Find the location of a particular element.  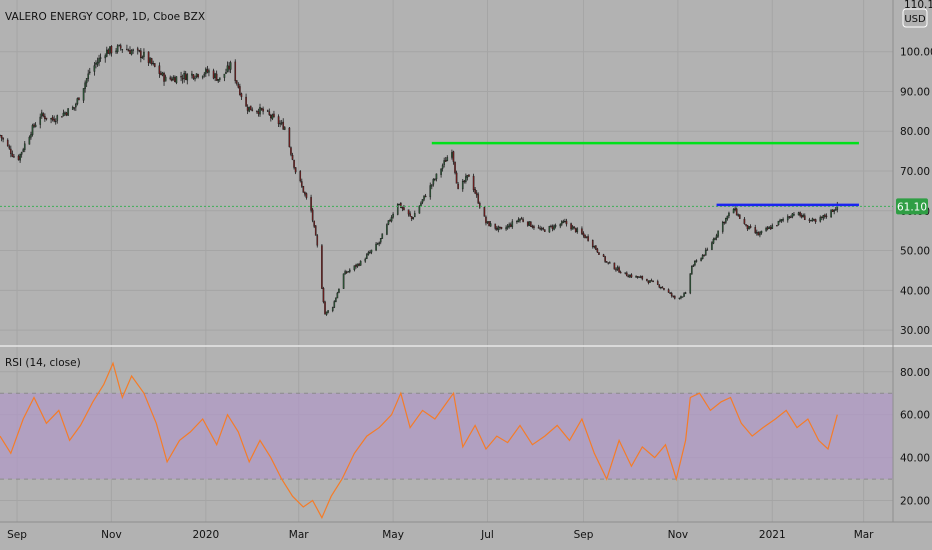

rsi-tick-label: 20.00 is located at coordinates (915, 502).